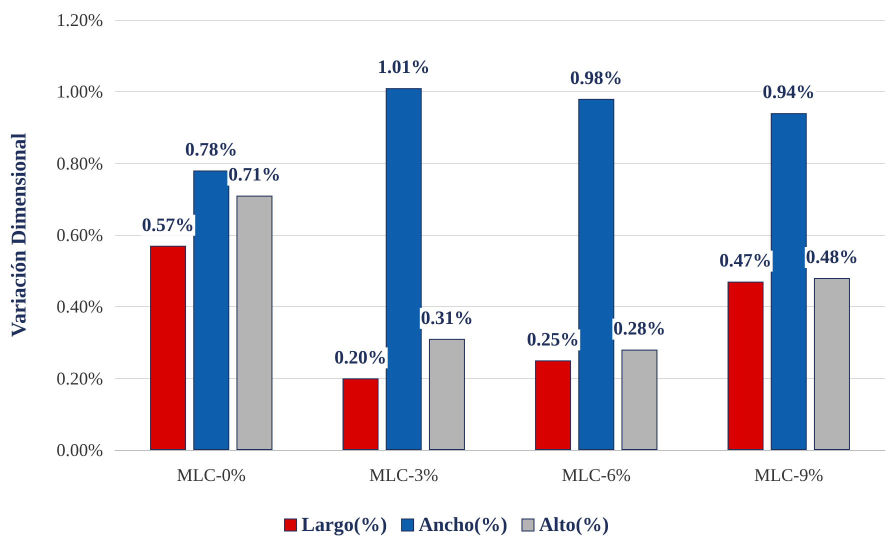  What do you see at coordinates (788, 93) in the screenshot?
I see `data-label: 0.94%` at bounding box center [788, 93].